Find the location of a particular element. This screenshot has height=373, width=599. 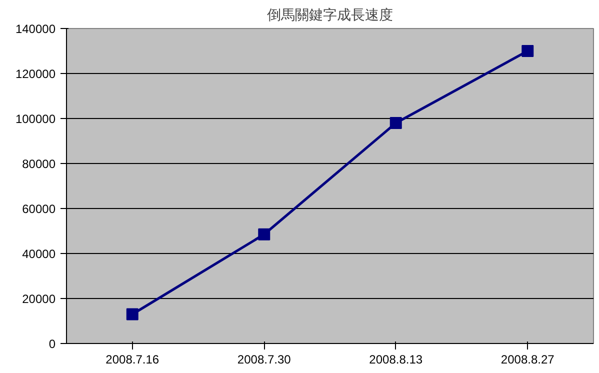

y-tick-label: 60000 is located at coordinates (39, 209).